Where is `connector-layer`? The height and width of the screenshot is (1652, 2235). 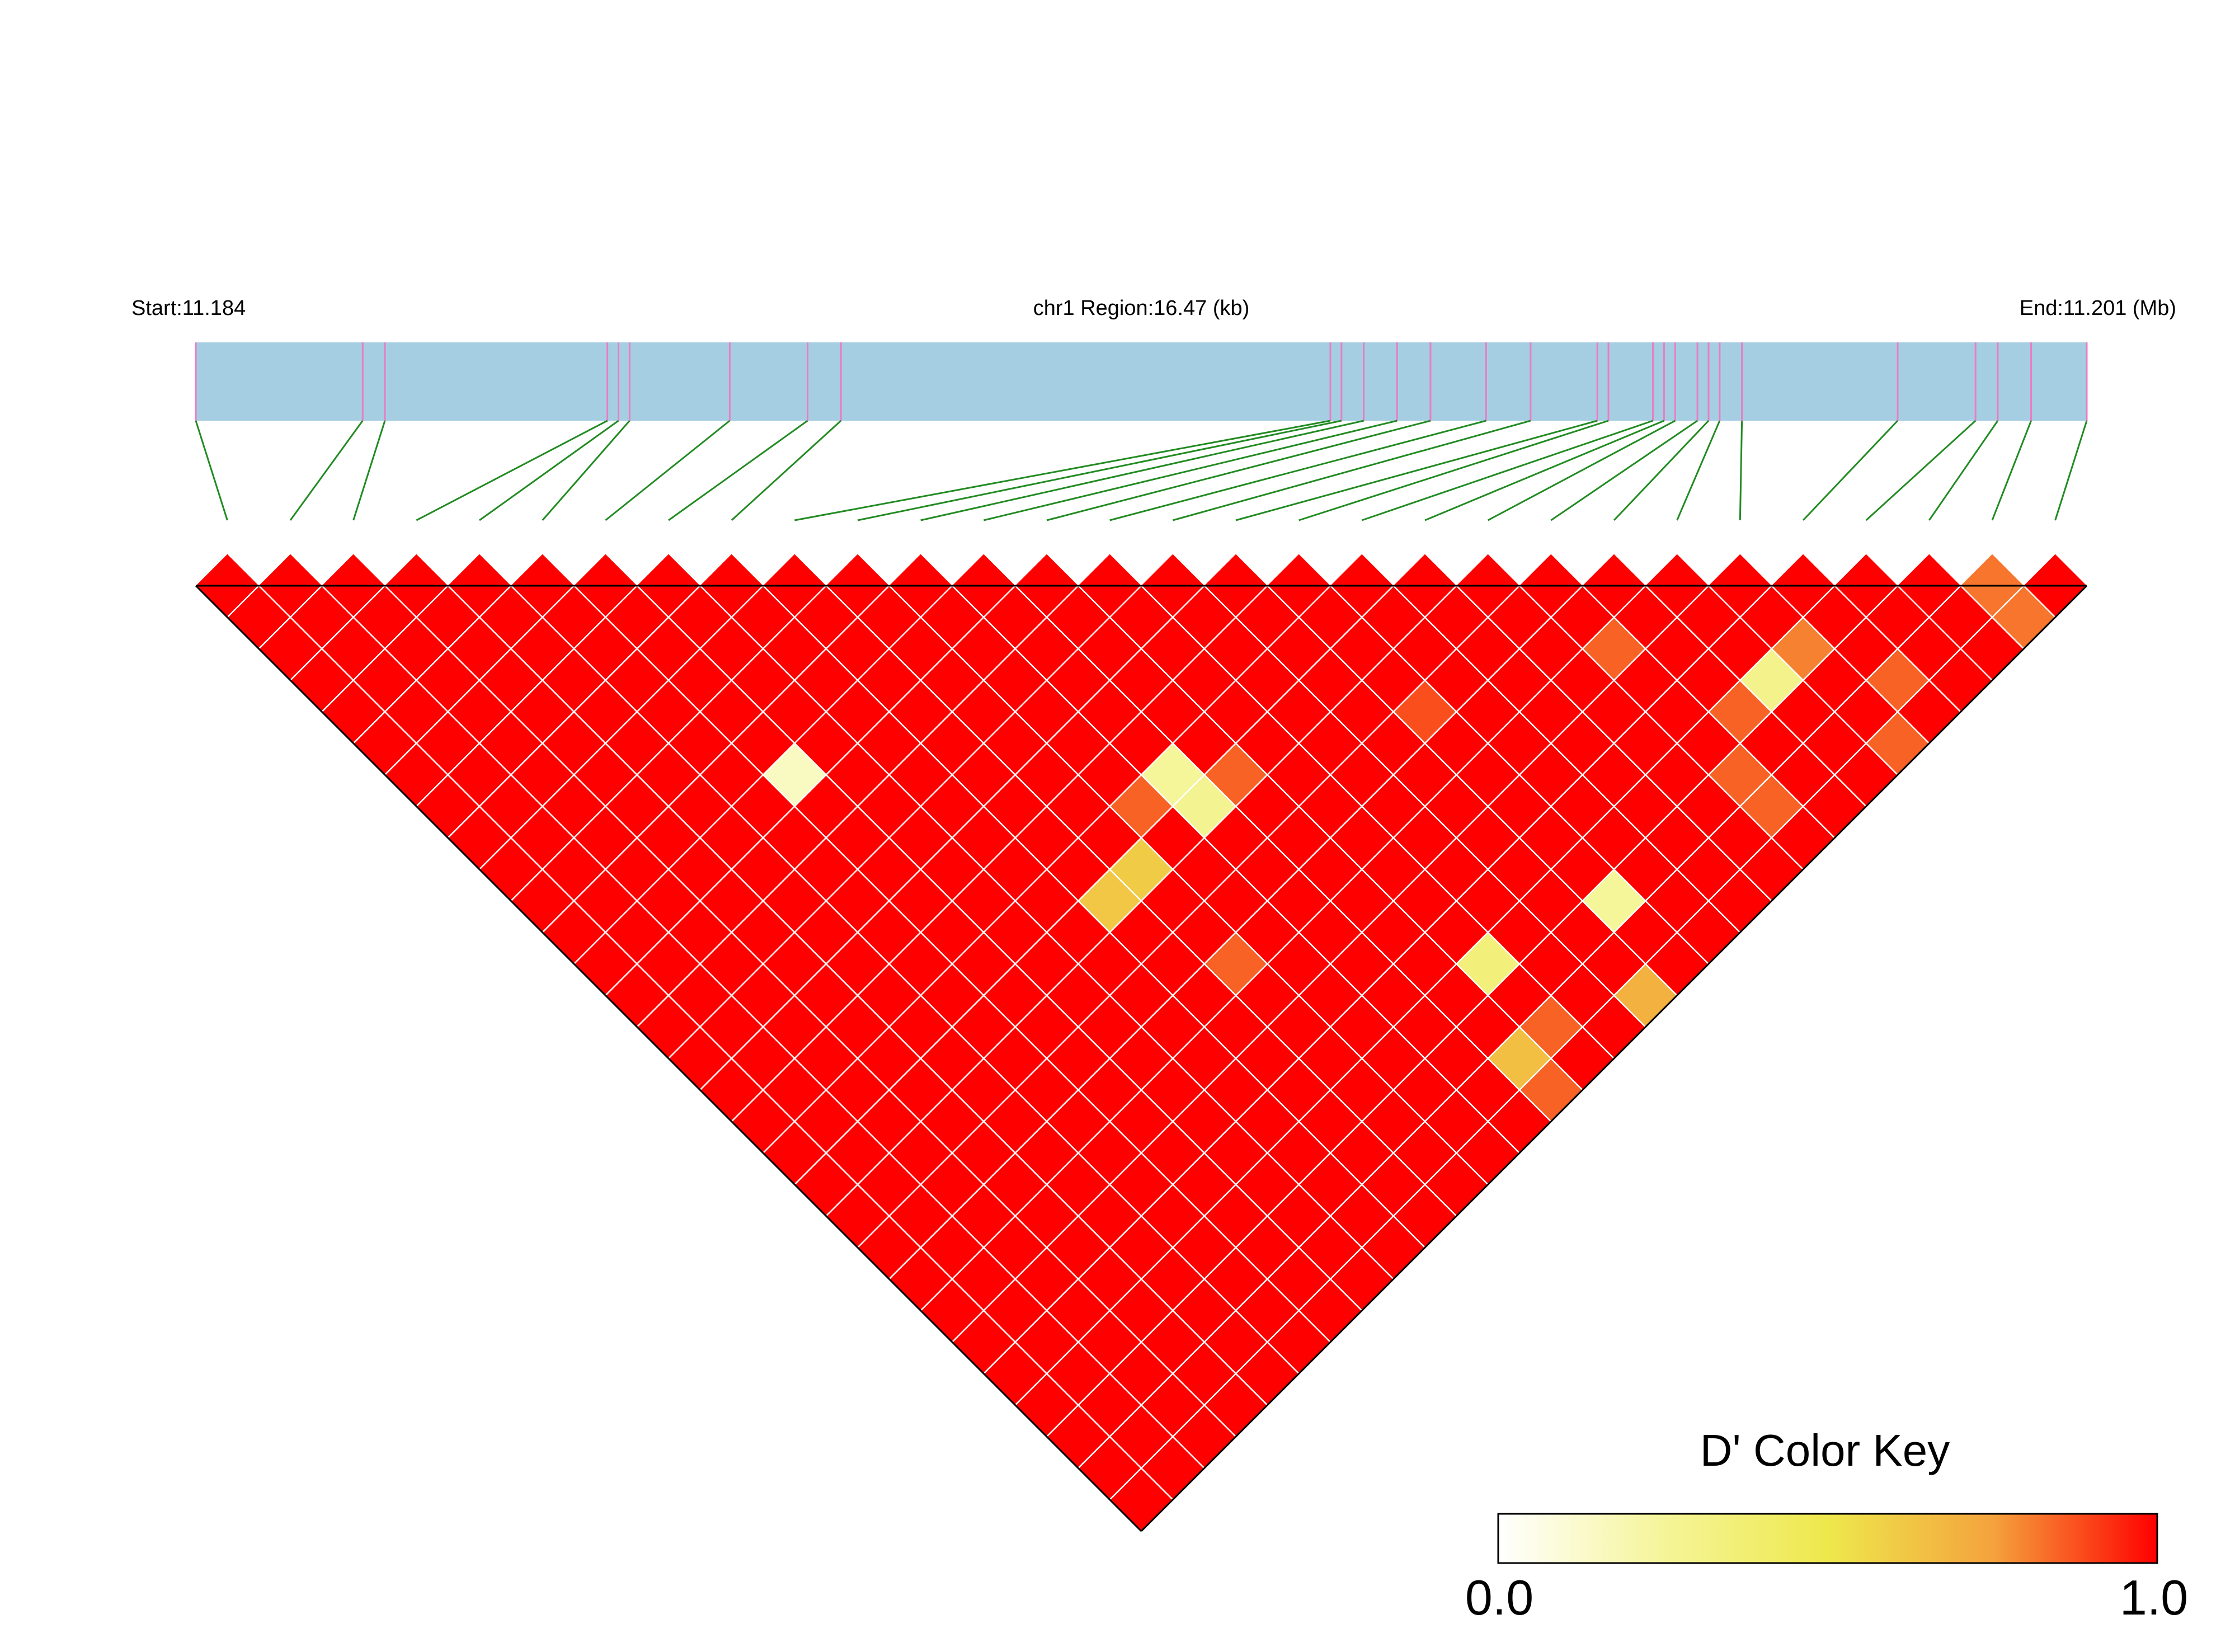 connector-layer is located at coordinates (1141, 471).